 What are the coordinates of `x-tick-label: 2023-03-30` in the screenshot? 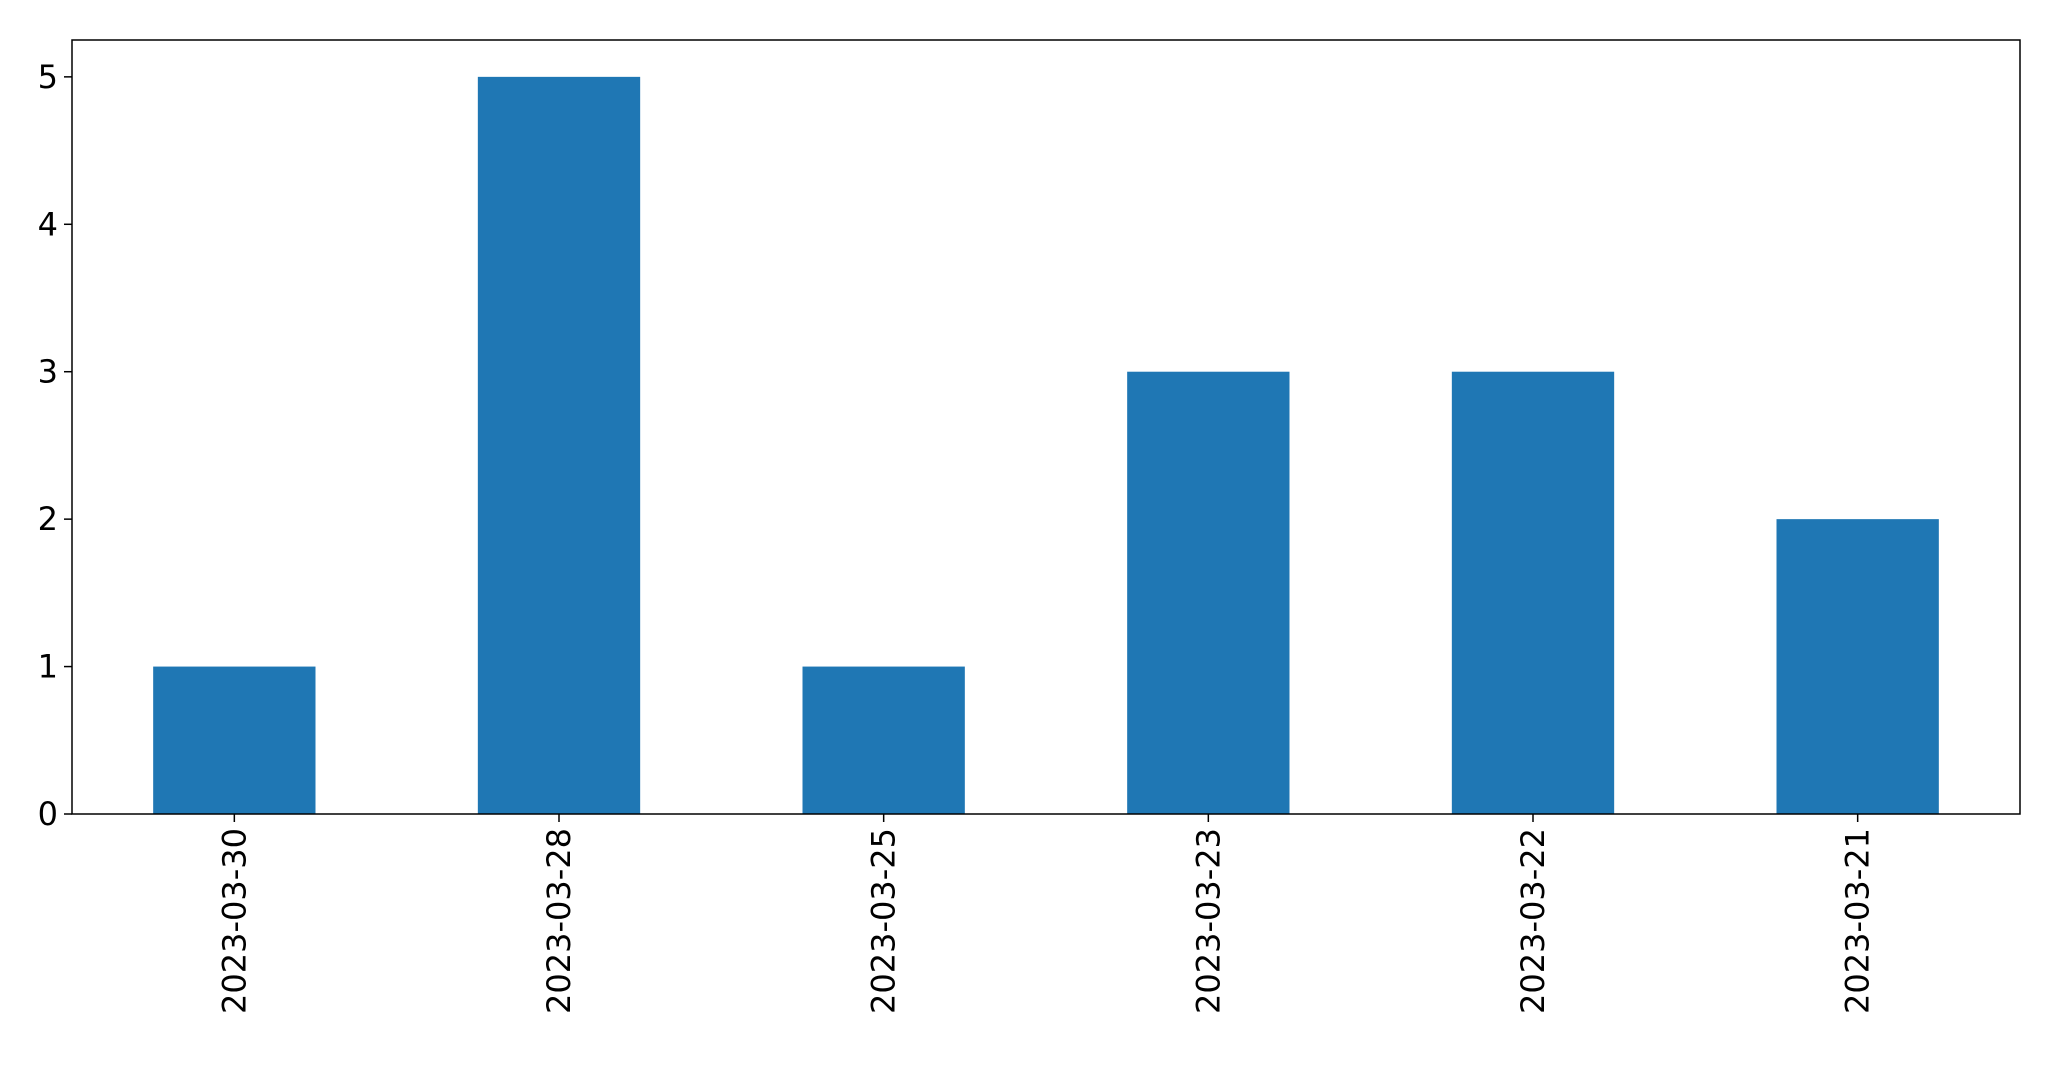 It's located at (234, 921).